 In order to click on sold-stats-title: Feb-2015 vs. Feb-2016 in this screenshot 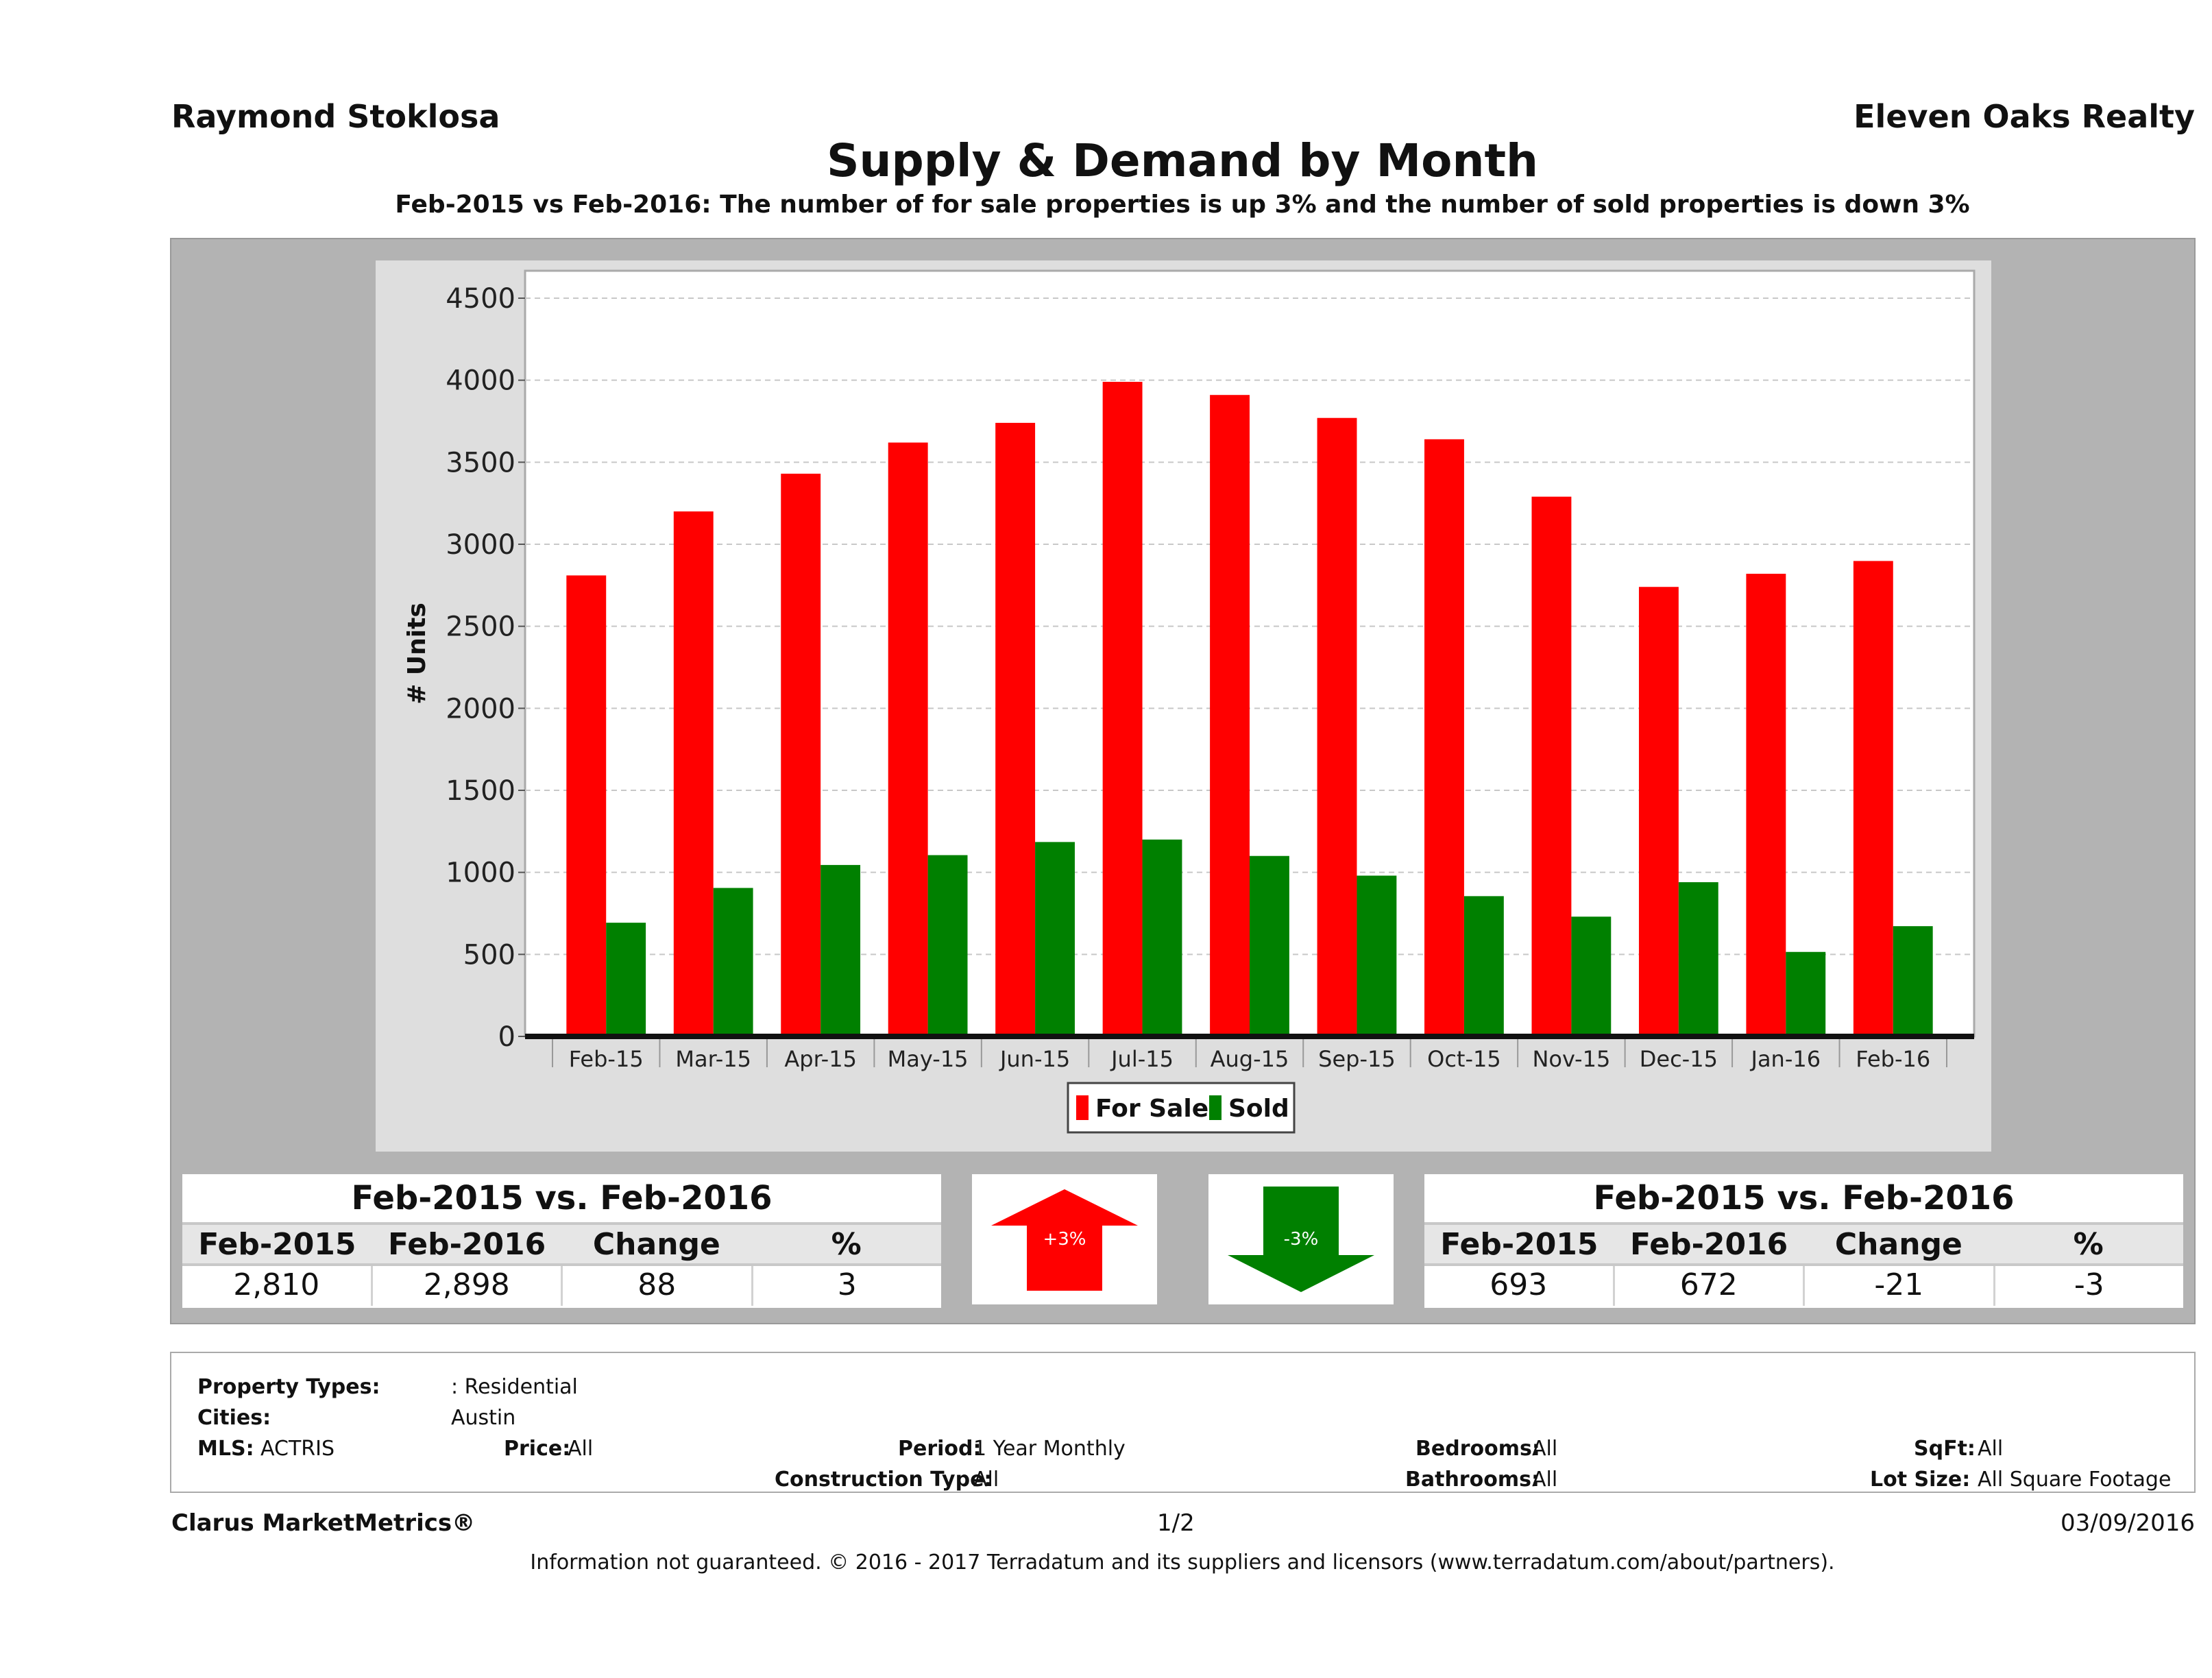, I will do `click(1804, 1198)`.